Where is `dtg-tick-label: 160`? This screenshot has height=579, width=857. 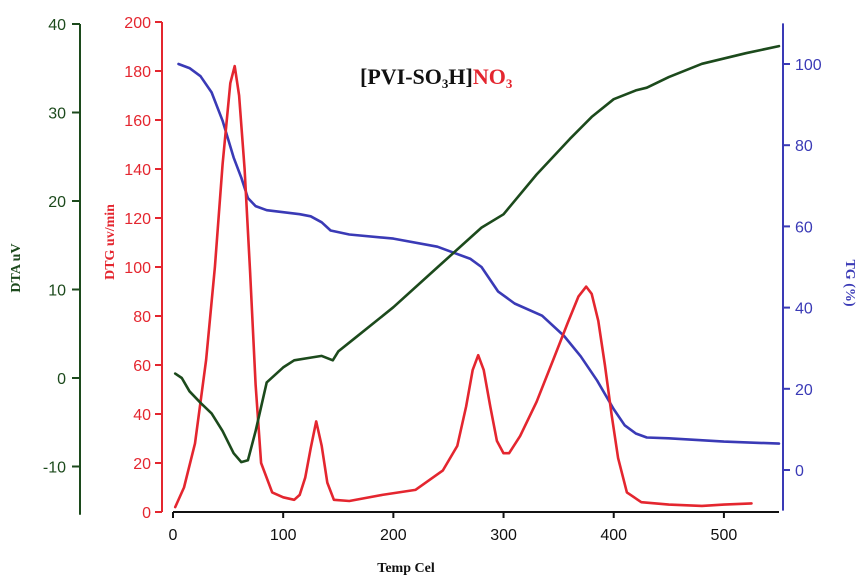
dtg-tick-label: 160 is located at coordinates (137, 121).